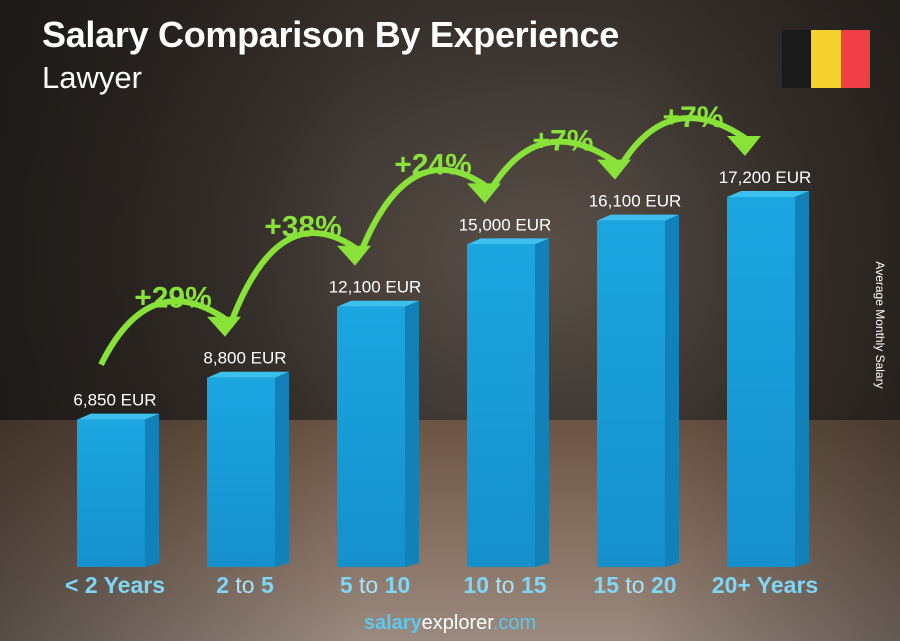 The image size is (900, 641). What do you see at coordinates (375, 287) in the screenshot?
I see `value-label: 12,100 EUR` at bounding box center [375, 287].